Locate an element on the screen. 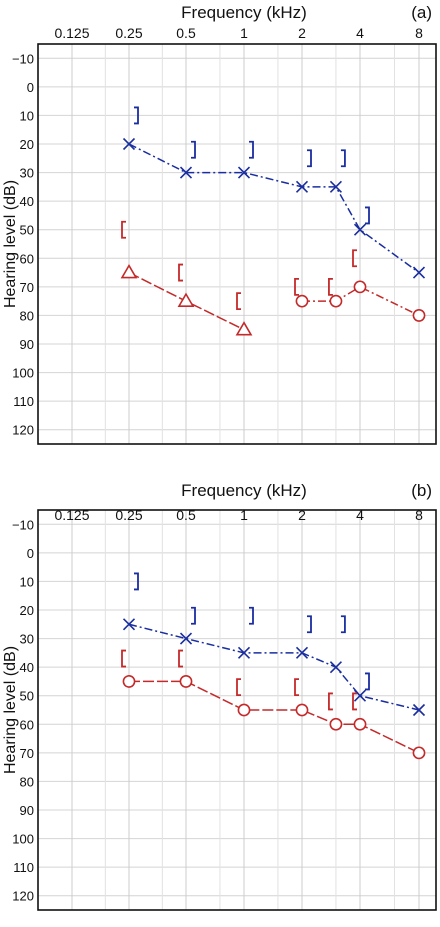 This screenshot has width=440, height=927. panel-label: (b) is located at coordinates (421, 490).